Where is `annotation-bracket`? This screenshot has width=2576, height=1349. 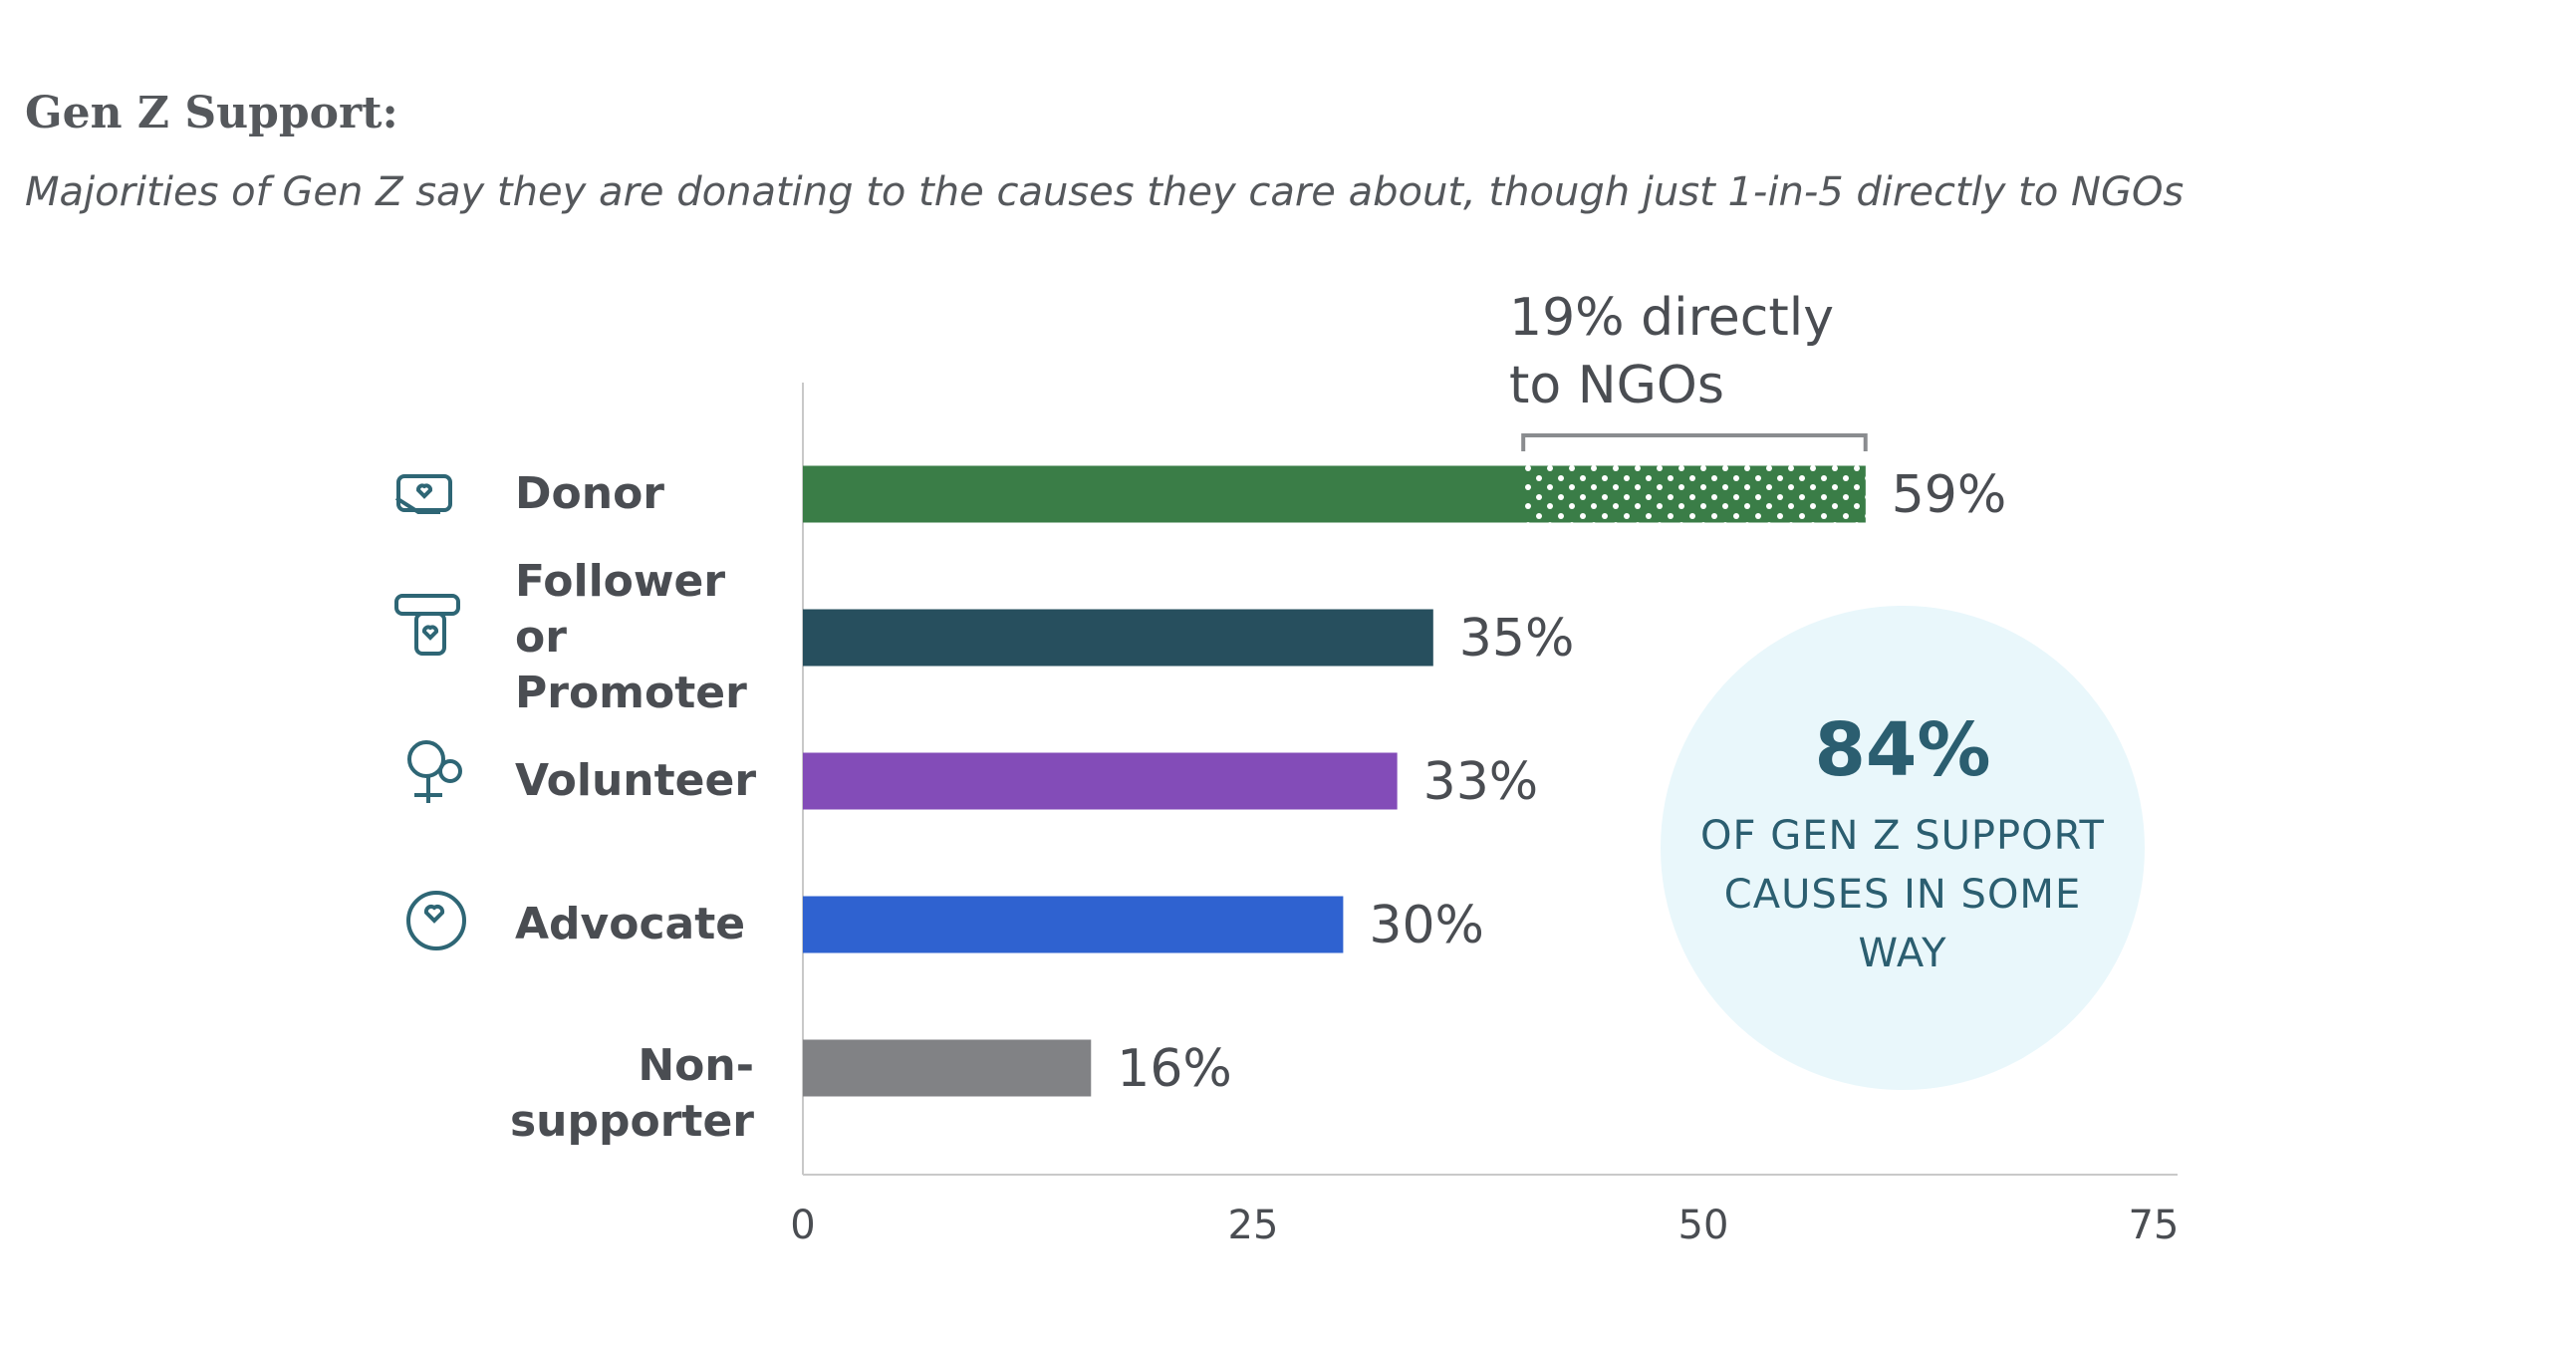 annotation-bracket is located at coordinates (1694, 442).